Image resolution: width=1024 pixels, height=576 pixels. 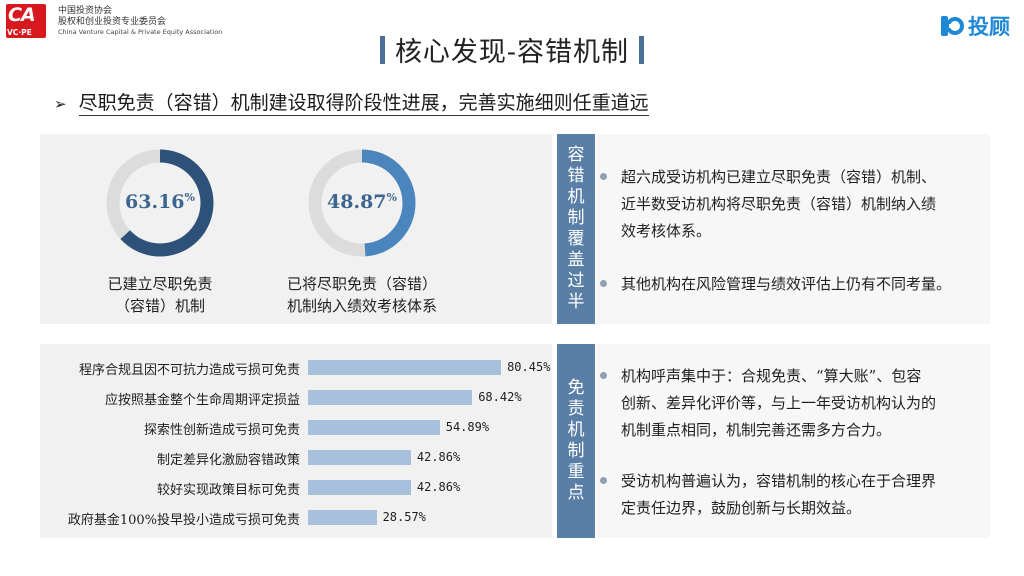 I want to click on page-title-text: 核心发现-容错机制, so click(x=512, y=52).